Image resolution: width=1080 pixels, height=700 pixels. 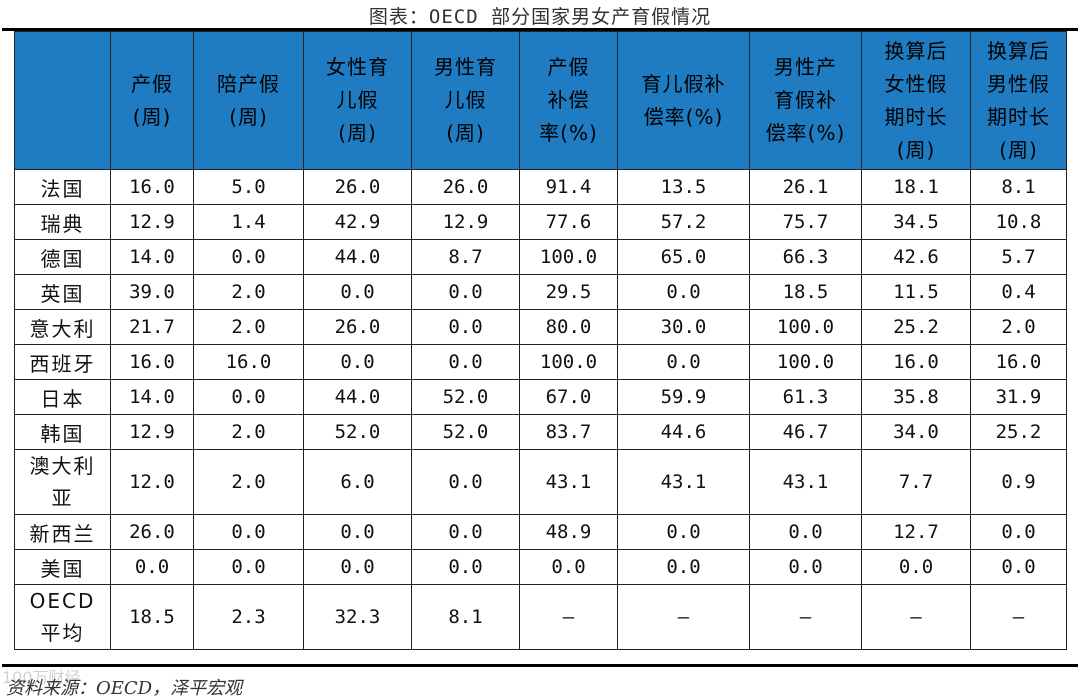 I want to click on value-cell: 91.4, so click(x=568, y=187).